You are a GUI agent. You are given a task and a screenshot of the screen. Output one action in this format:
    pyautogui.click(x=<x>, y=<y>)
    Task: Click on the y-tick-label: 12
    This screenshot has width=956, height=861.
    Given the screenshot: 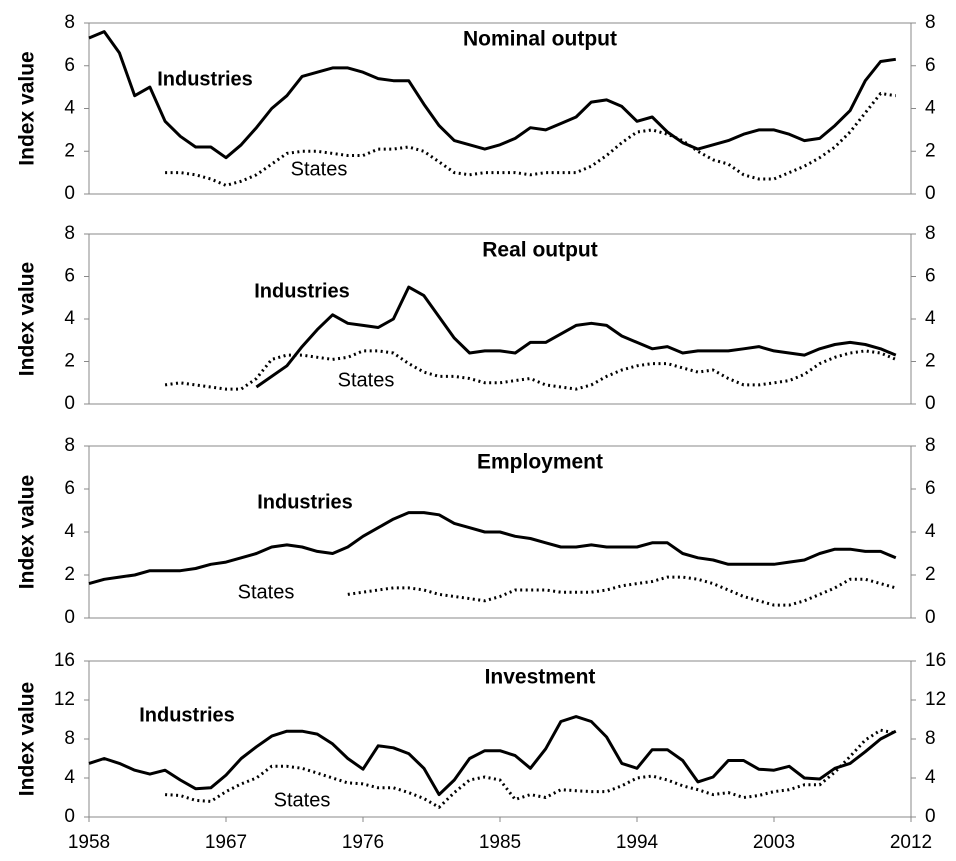 What is the action you would take?
    pyautogui.click(x=64, y=699)
    